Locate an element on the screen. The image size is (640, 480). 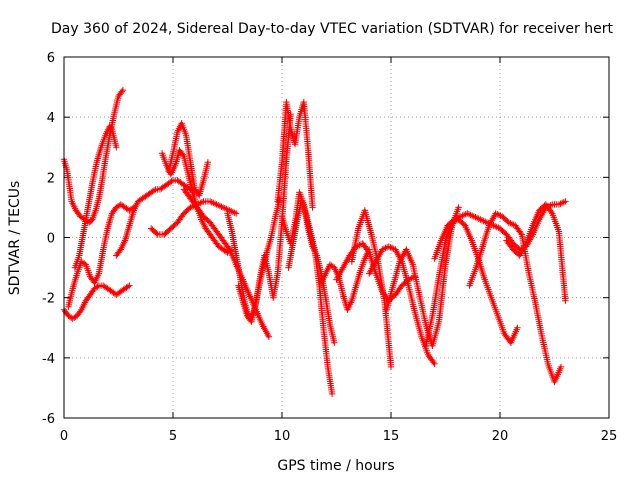
y-tick-label: 6 is located at coordinates (51, 58).